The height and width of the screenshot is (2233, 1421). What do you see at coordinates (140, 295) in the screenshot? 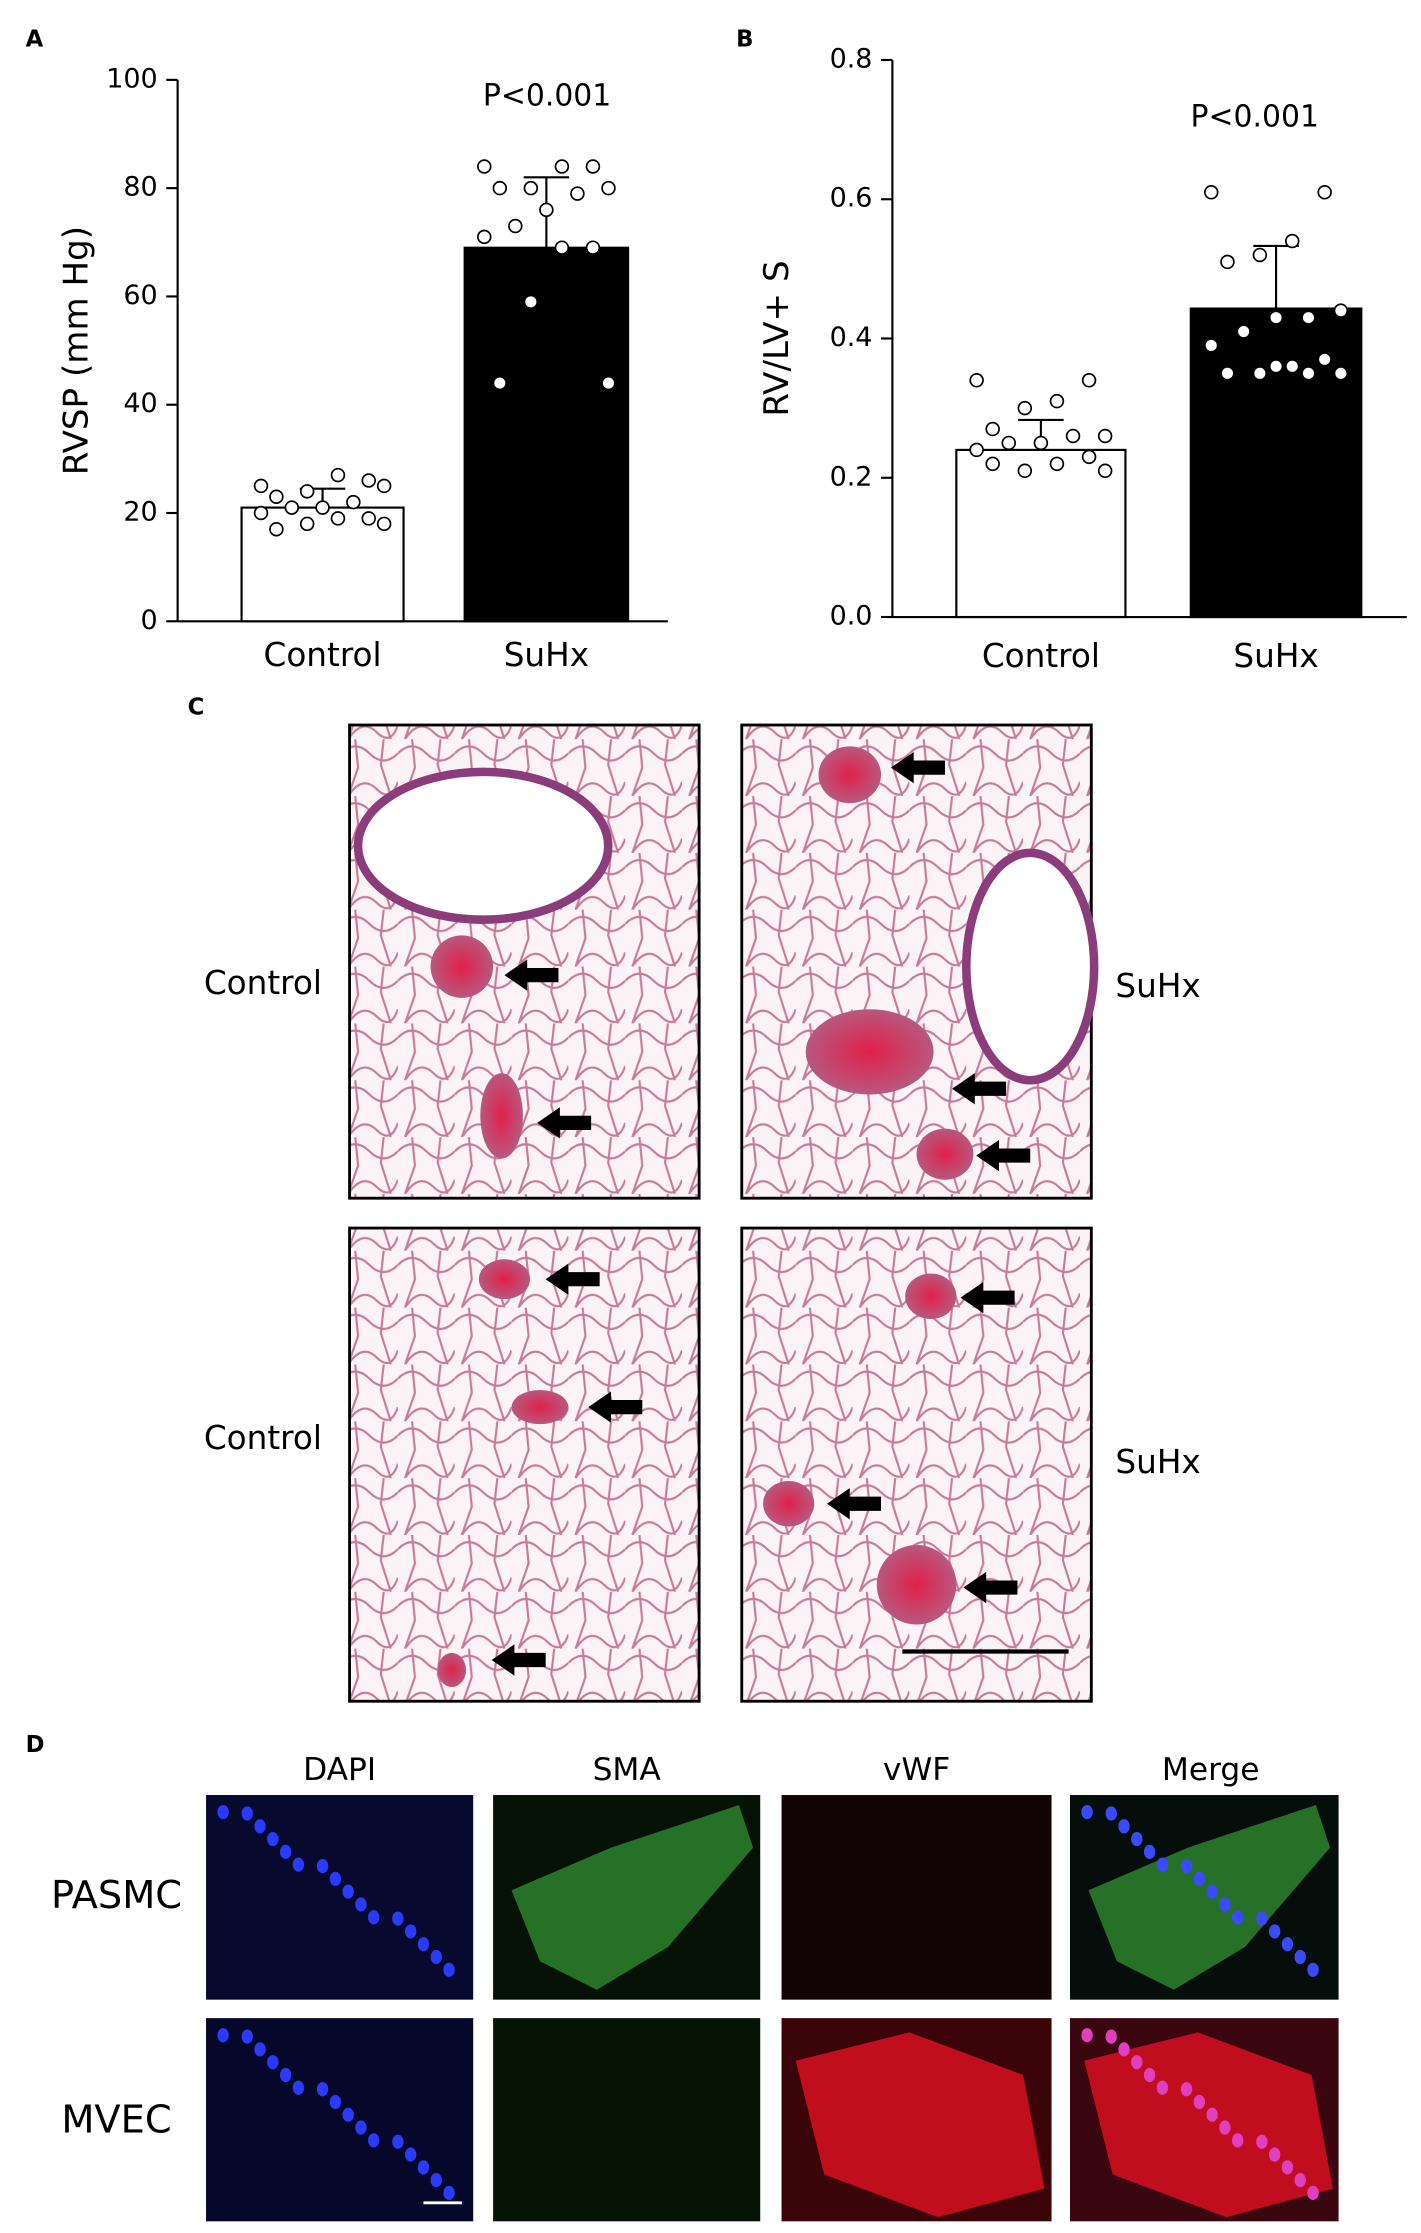
I see `y-tick-label: 60` at bounding box center [140, 295].